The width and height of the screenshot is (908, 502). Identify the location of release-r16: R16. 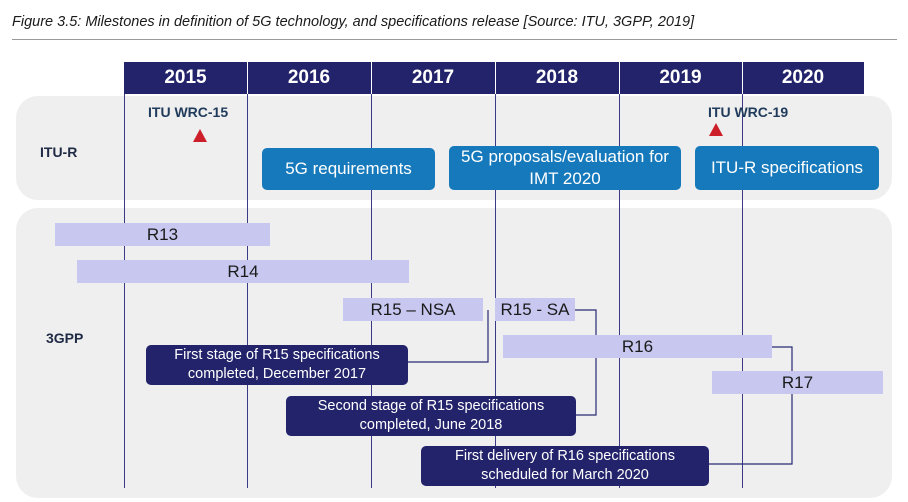
(637, 346).